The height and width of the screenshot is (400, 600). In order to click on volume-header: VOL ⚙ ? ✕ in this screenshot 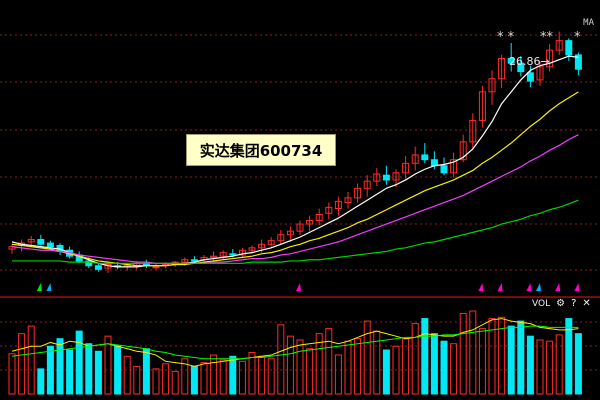, I will do `click(561, 304)`.